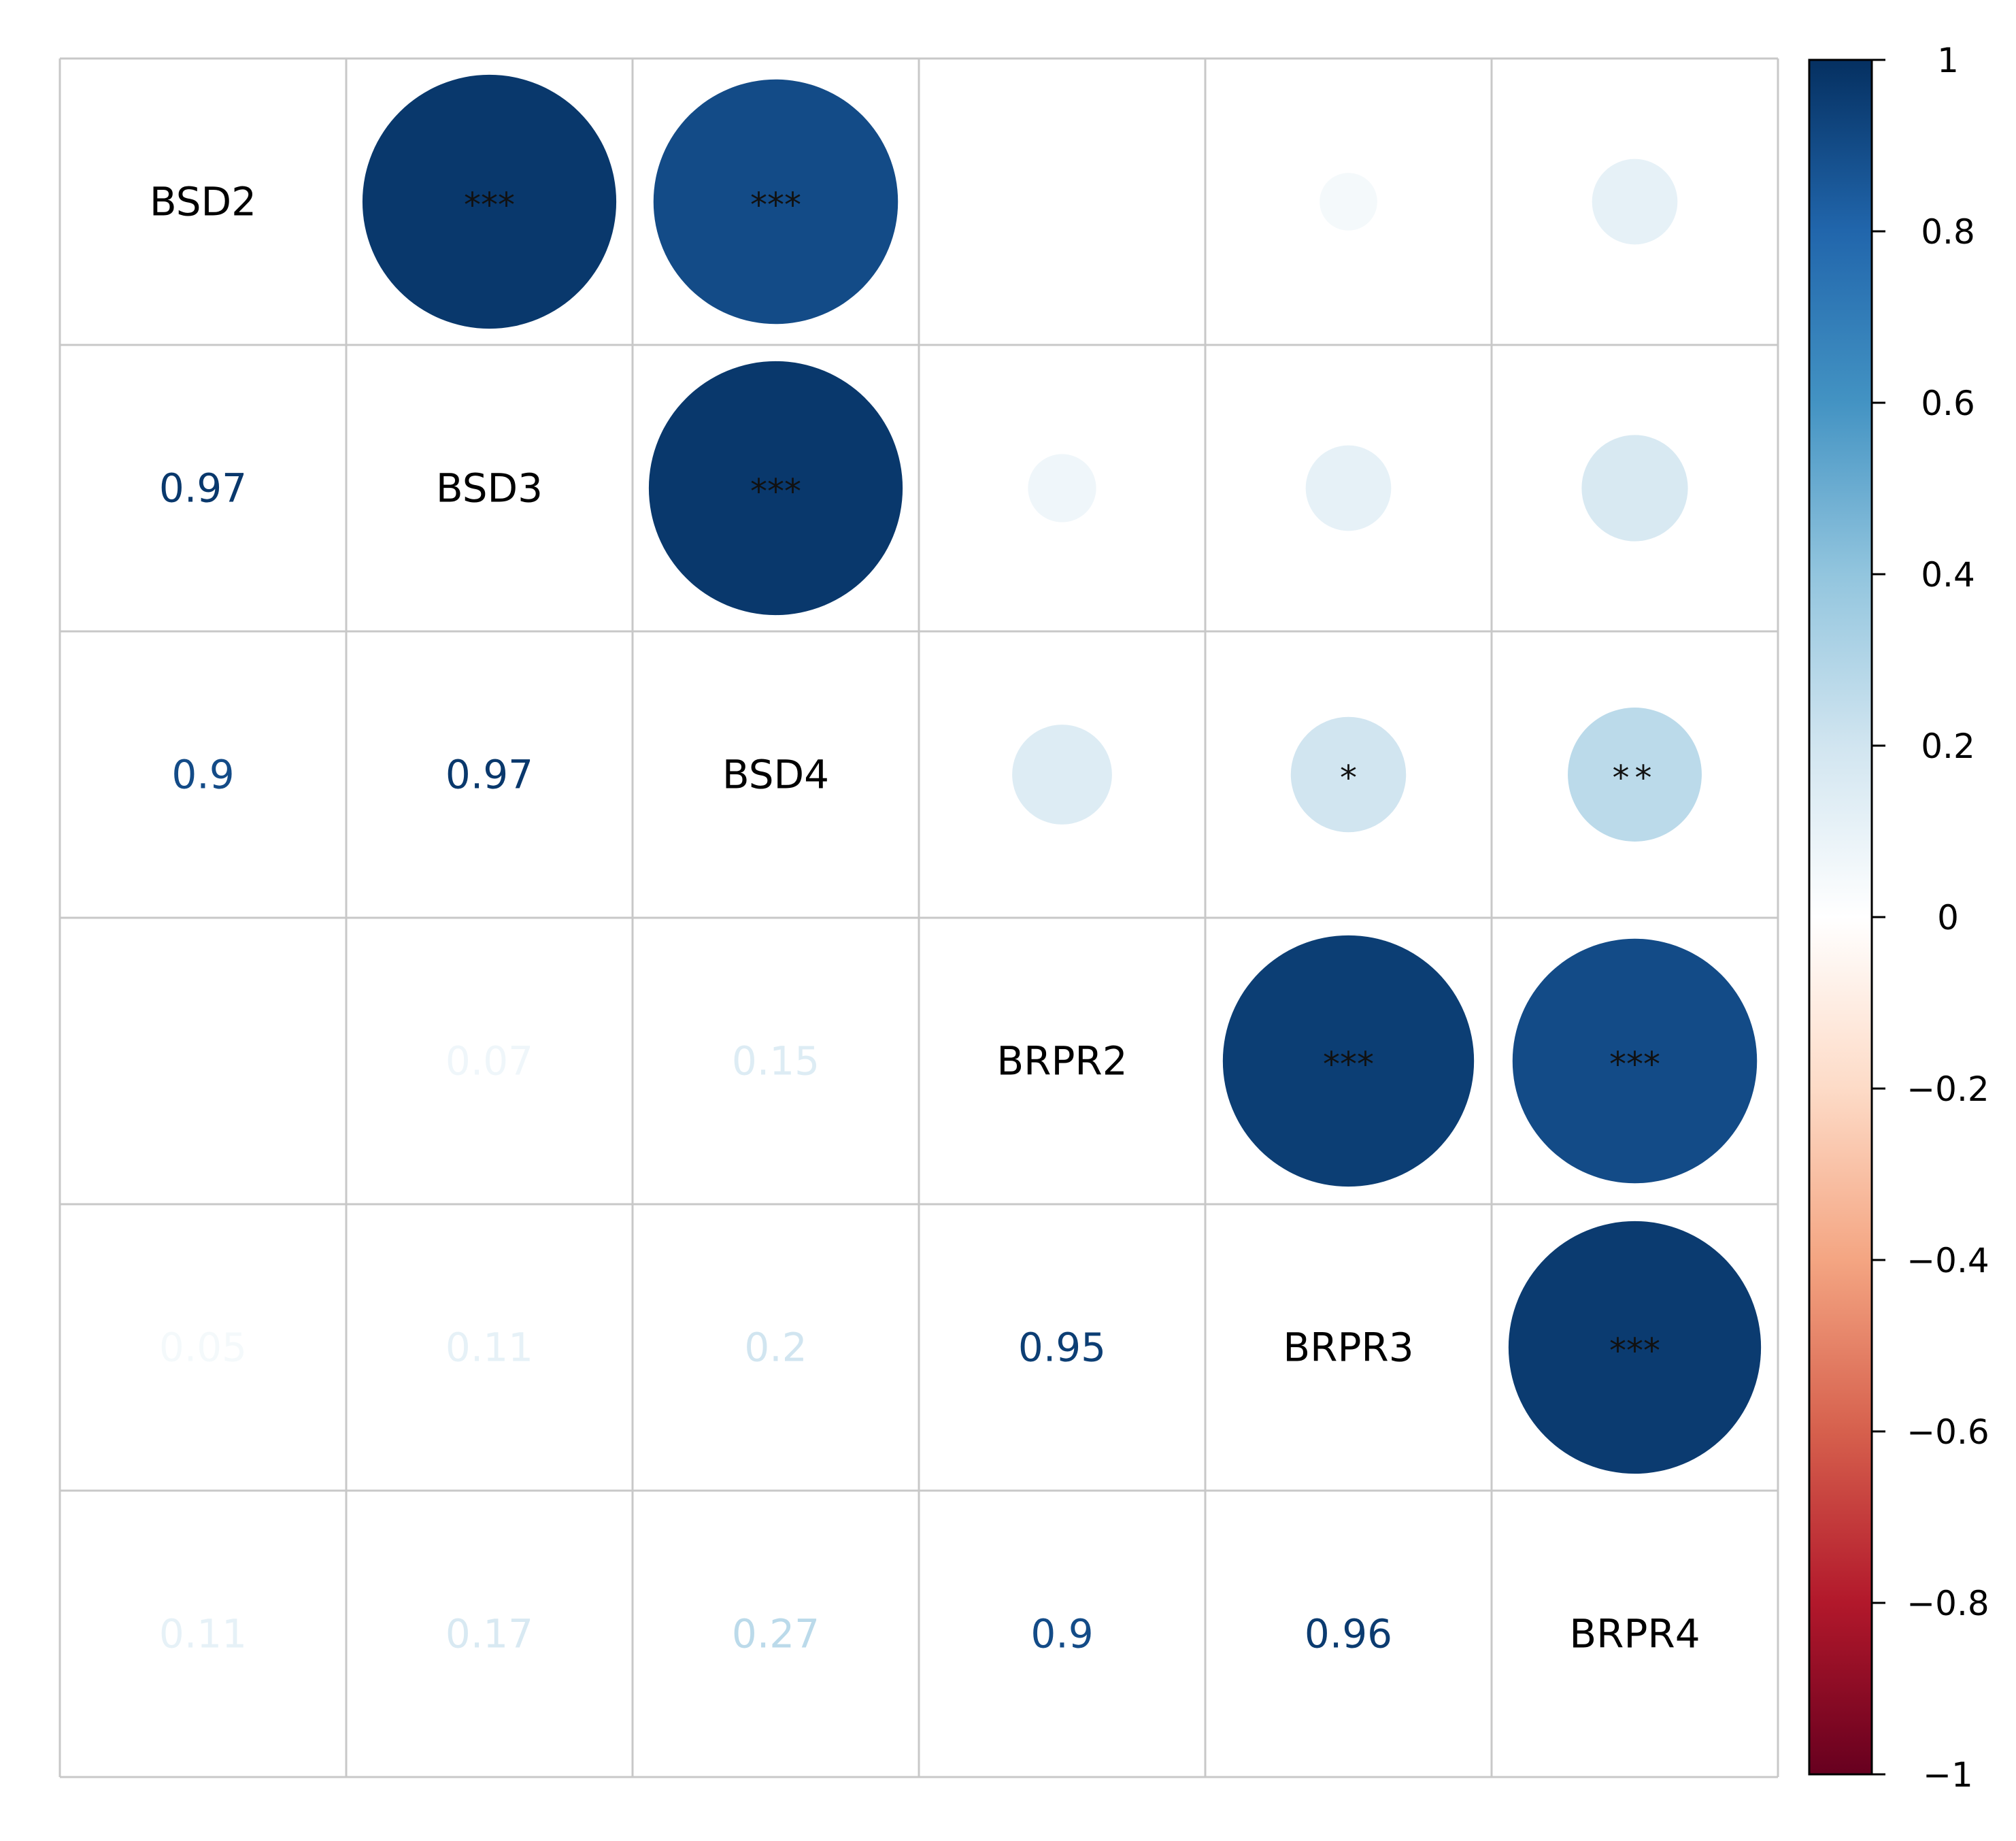  What do you see at coordinates (1348, 778) in the screenshot?
I see `significance-marker: *` at bounding box center [1348, 778].